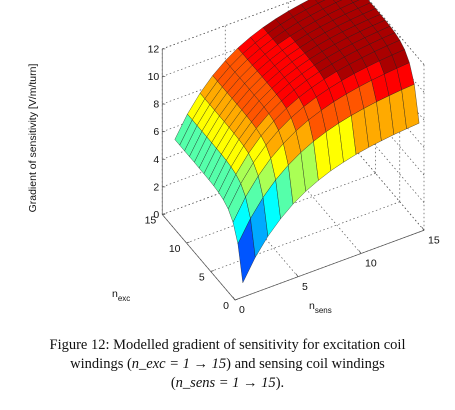 The width and height of the screenshot is (455, 410). I want to click on z-tick-label: 8, so click(156, 105).